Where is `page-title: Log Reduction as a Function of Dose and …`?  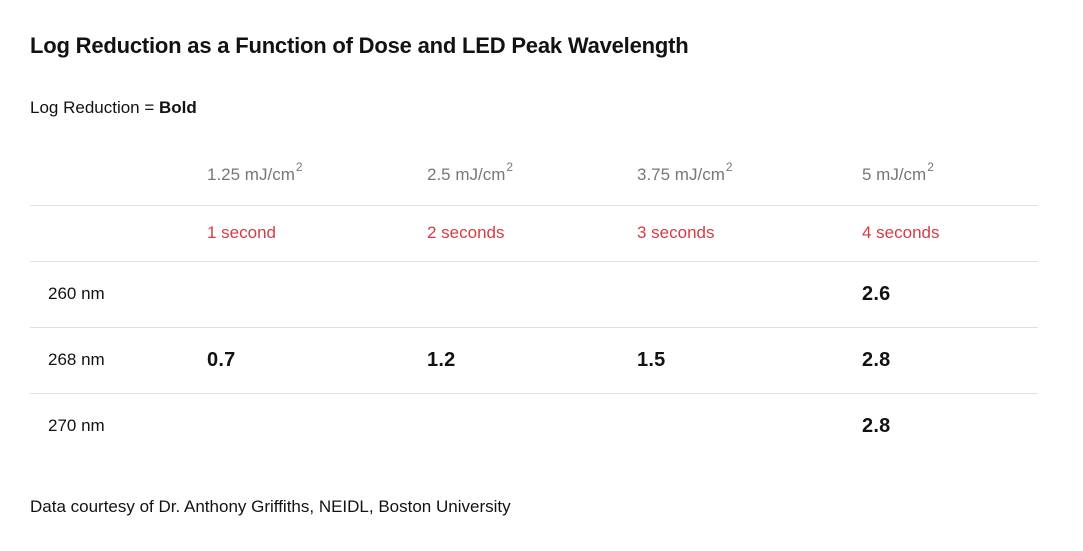
page-title: Log Reduction as a Function of Dose and … is located at coordinates (359, 45).